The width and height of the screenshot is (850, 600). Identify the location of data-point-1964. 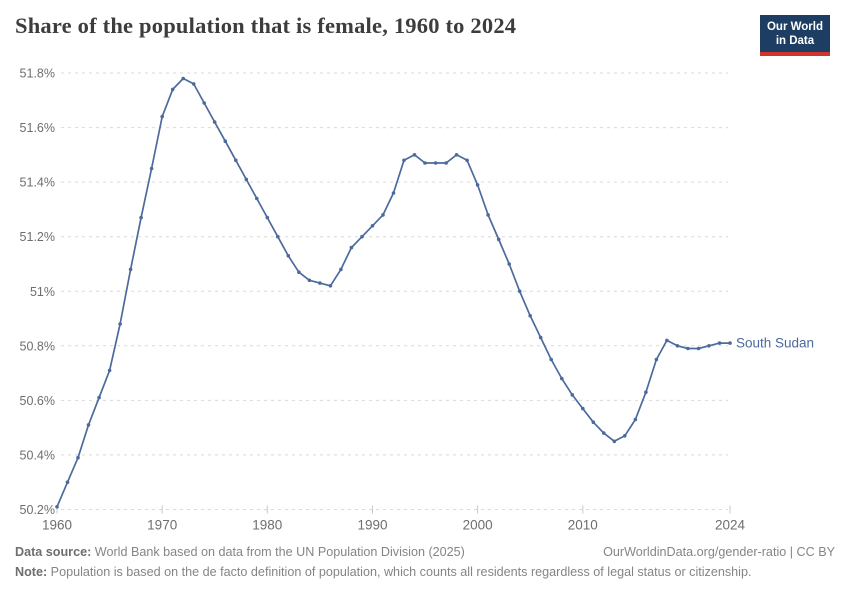
(99, 397).